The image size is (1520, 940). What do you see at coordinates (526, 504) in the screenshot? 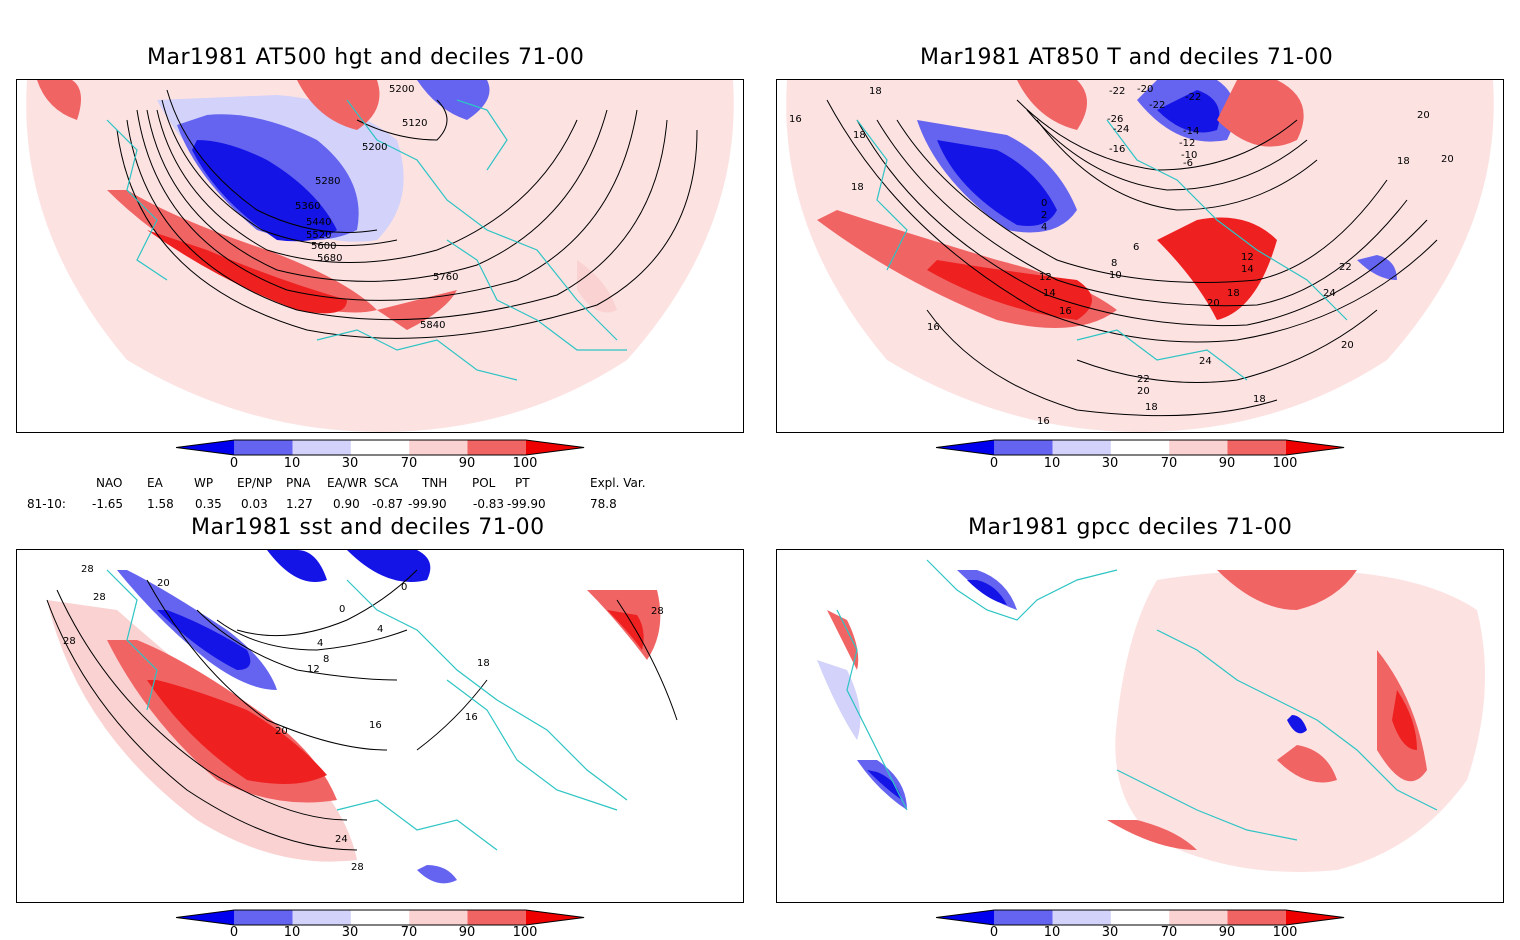
I see `index-value: -99.90` at bounding box center [526, 504].